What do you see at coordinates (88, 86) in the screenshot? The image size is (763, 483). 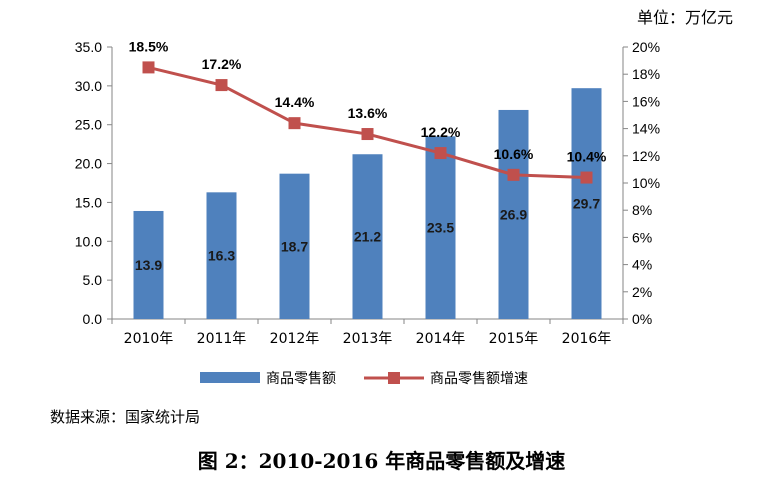 I see `y-left-tick-label: 30.0` at bounding box center [88, 86].